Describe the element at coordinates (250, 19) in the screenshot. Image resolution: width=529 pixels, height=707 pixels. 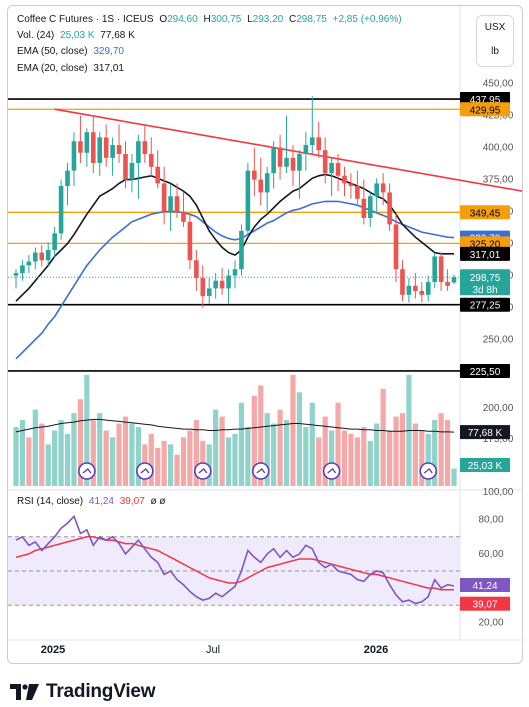
I see `low-label: L` at that location.